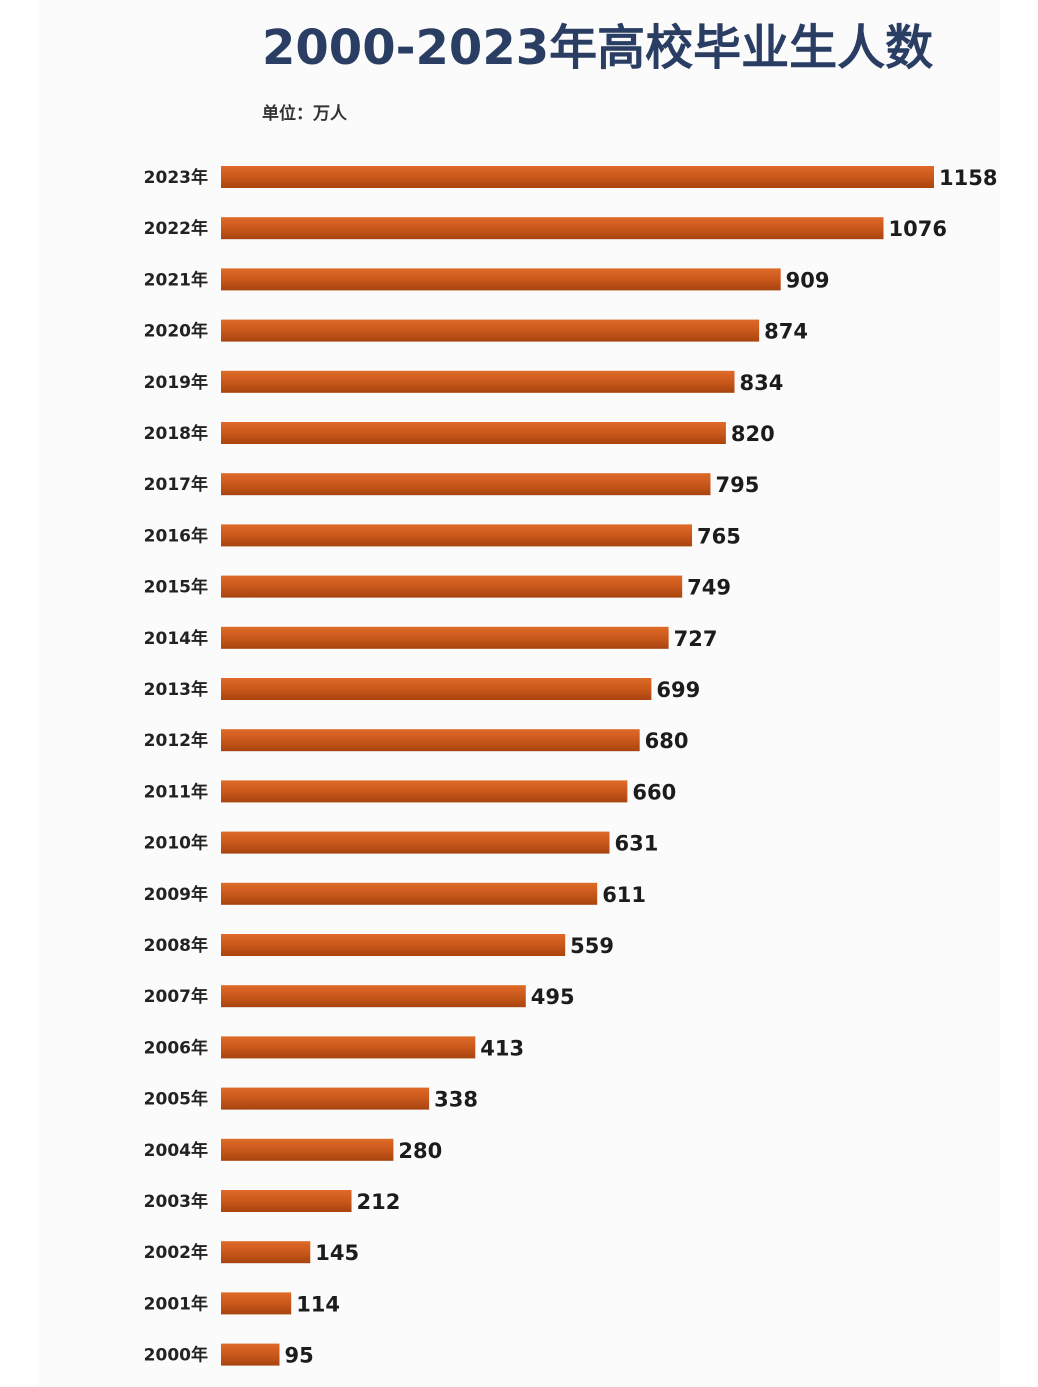  I want to click on category-label: 2002年, so click(176, 1252).